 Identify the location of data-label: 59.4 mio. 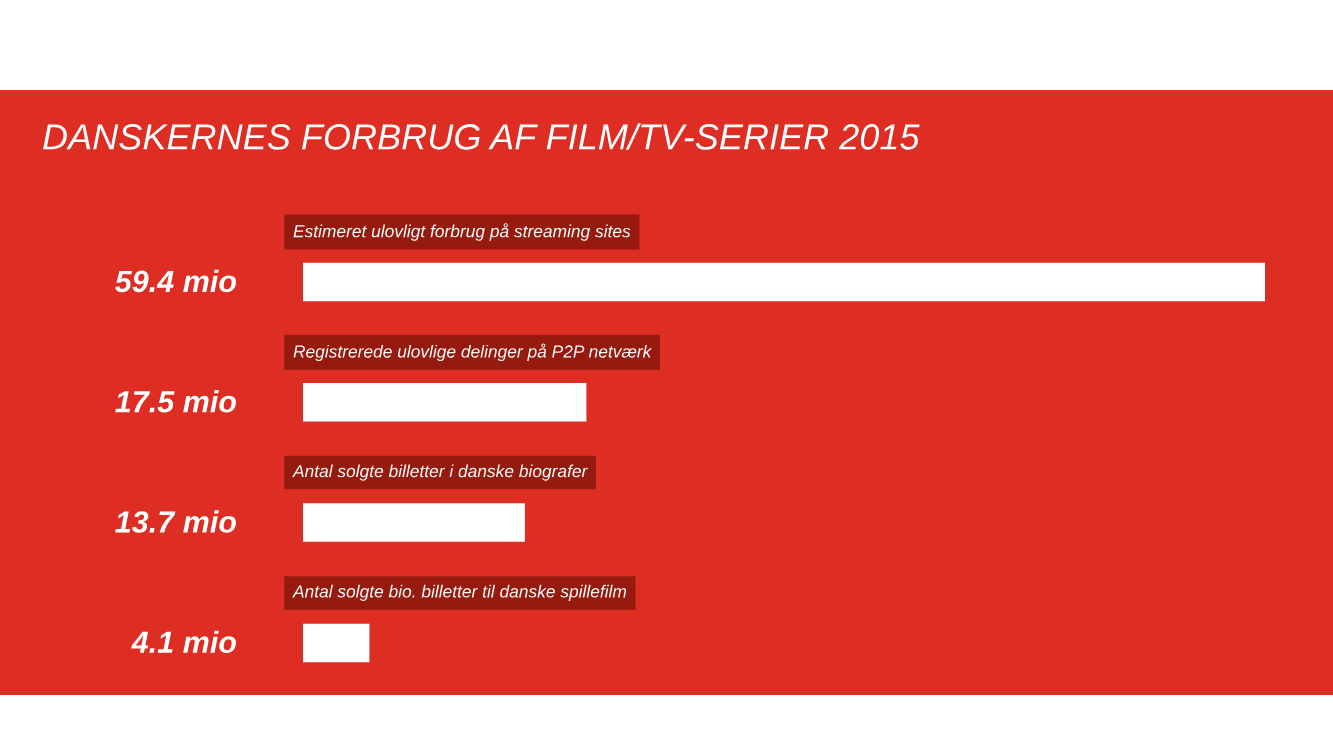
(176, 281).